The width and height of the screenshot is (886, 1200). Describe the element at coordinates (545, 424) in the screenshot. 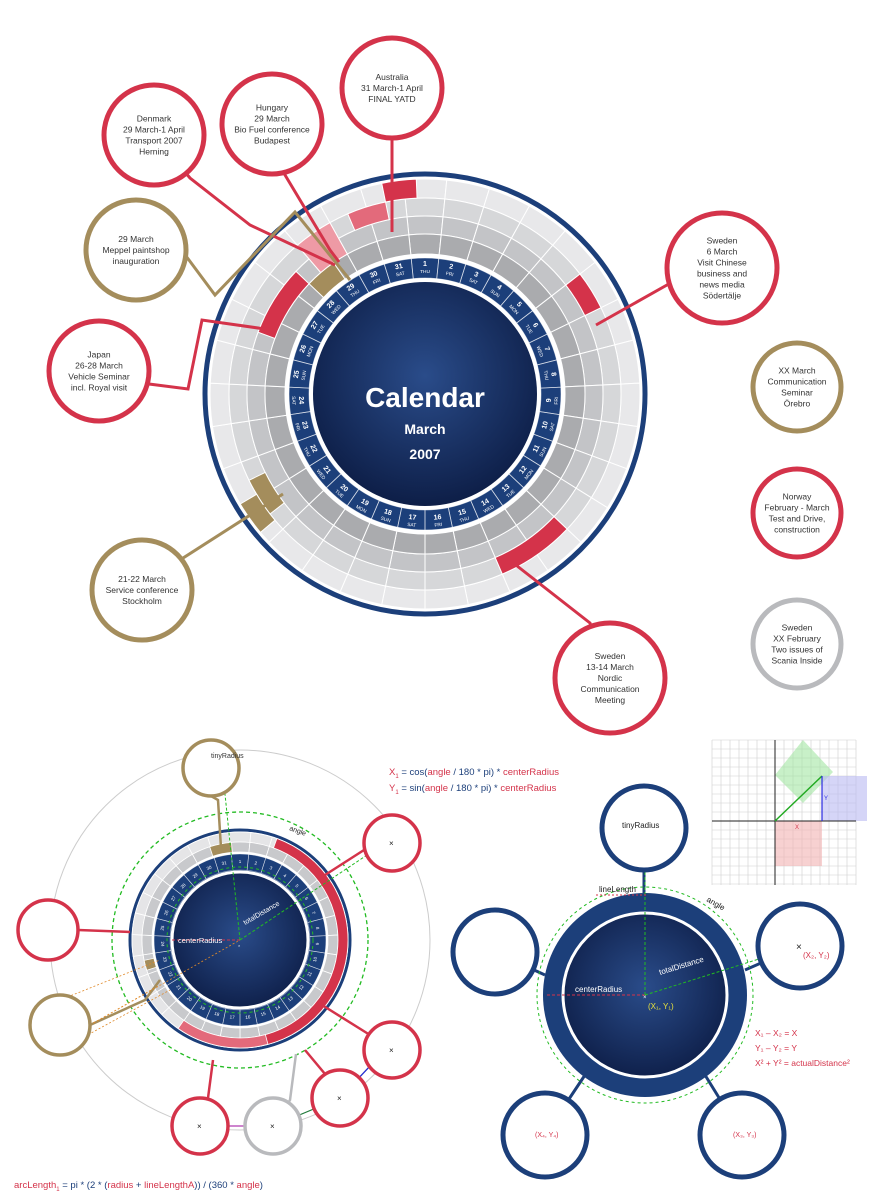

I see `day-number: 10` at that location.